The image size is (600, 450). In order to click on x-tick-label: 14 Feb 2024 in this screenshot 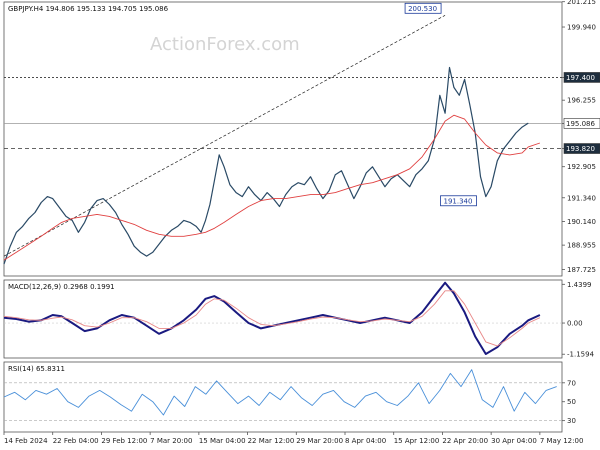, I will do `click(26, 441)`.